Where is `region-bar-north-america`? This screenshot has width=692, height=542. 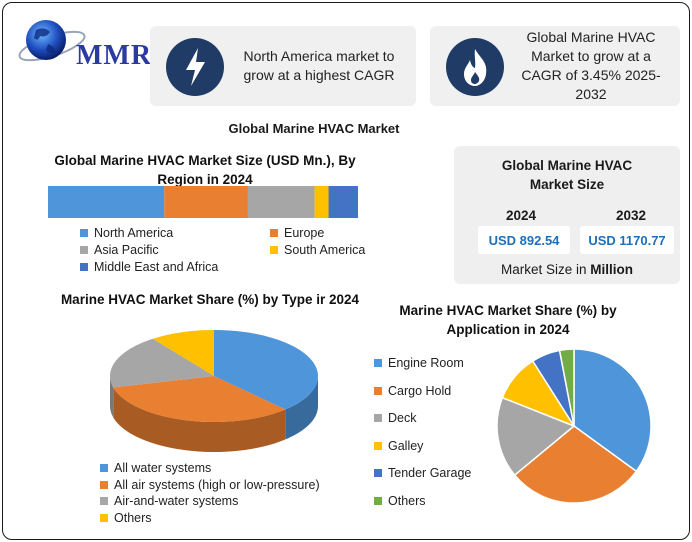 region-bar-north-america is located at coordinates (106, 202).